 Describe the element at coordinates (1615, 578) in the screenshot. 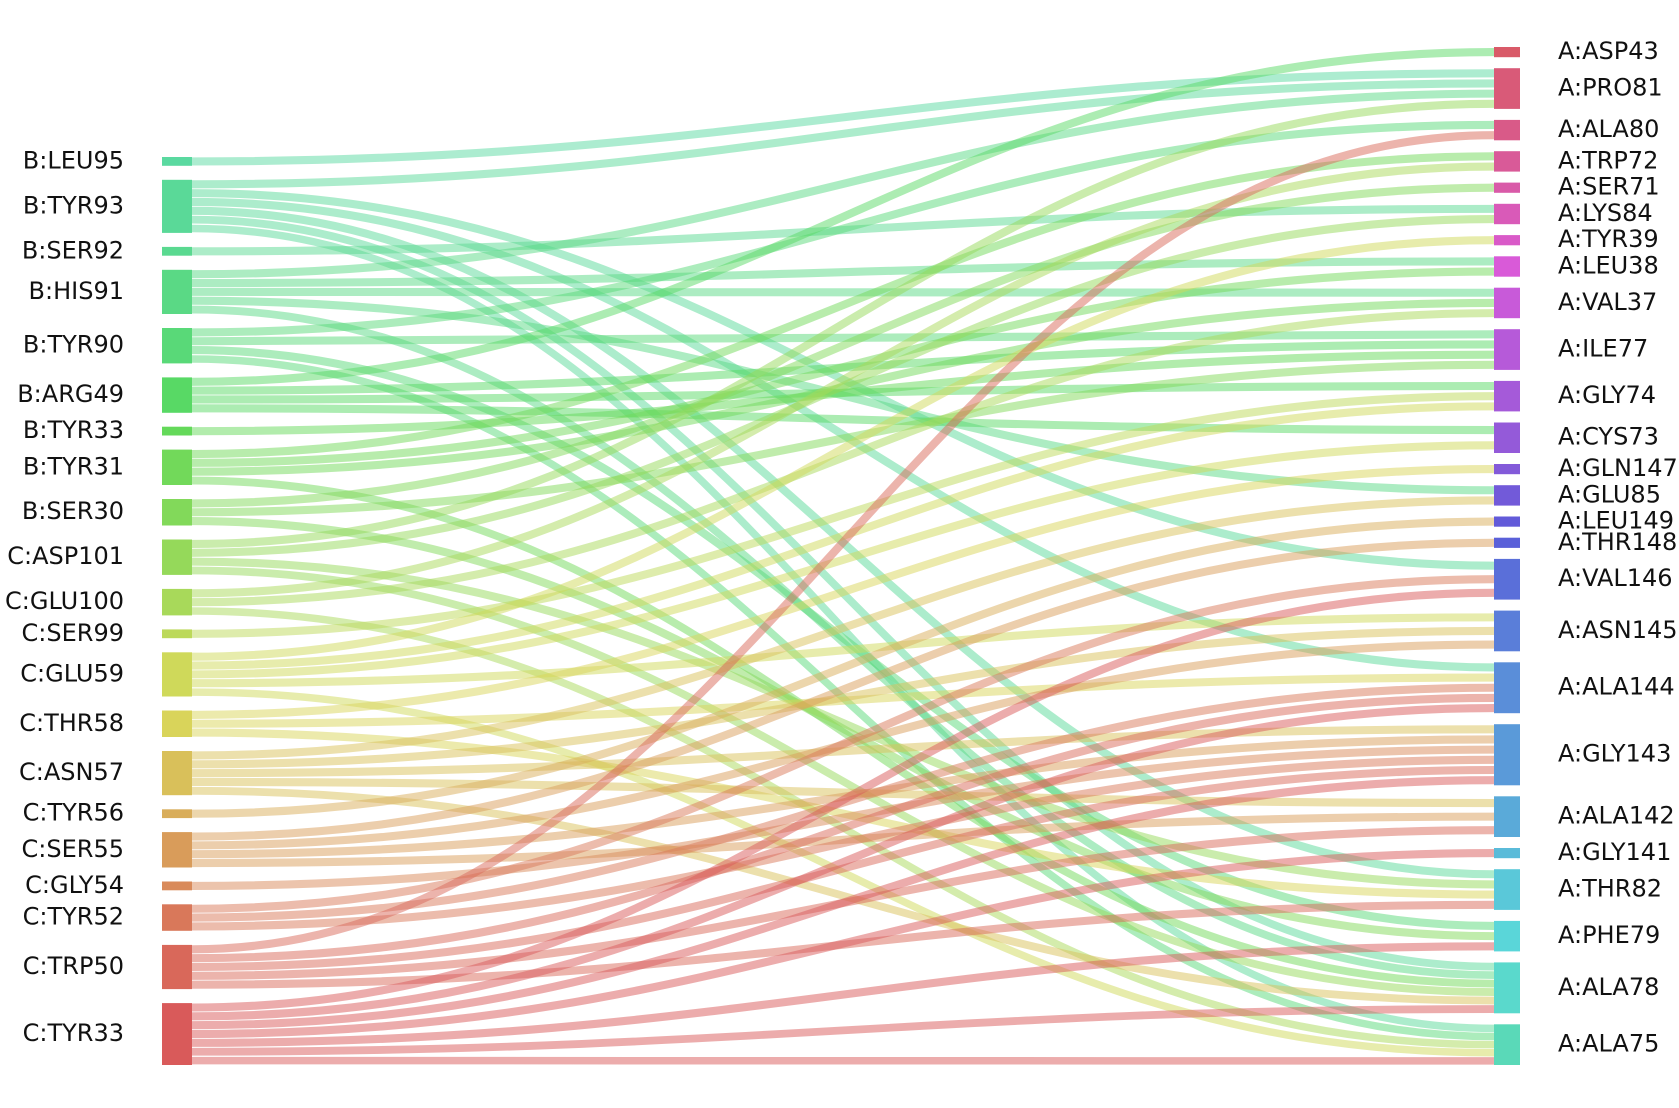

I see `node-label-a-val146: A:VAL146` at that location.